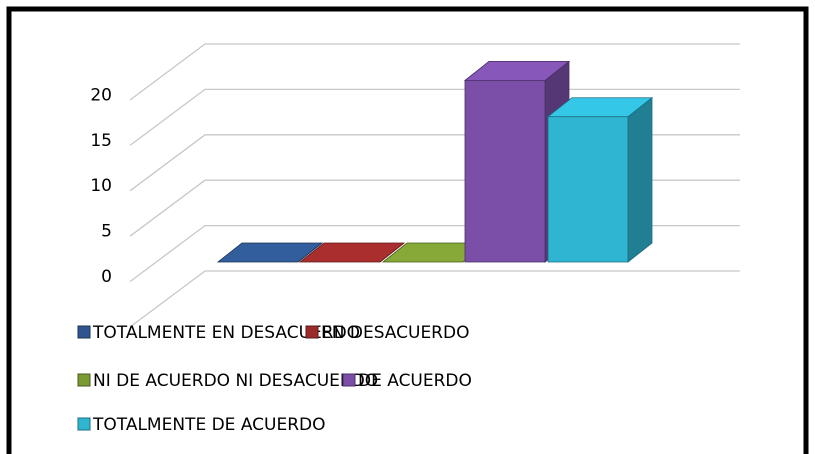  I want to click on y-tick-label: 20, so click(101, 95).